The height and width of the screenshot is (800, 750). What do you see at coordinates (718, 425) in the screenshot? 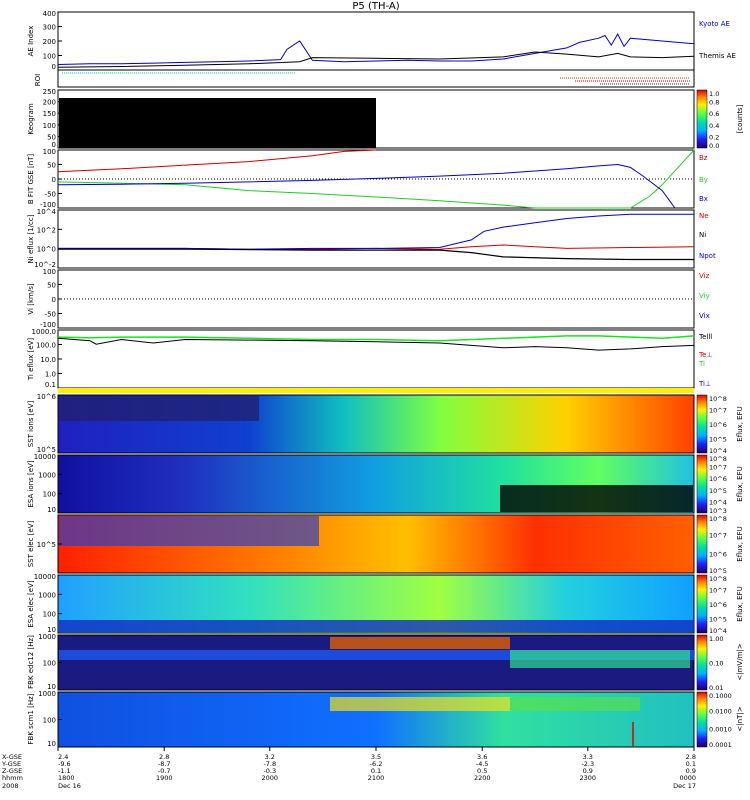
I see `sst-ion-colorbar-ticks: 10^4 10^5 10^6 10^7 10^8` at bounding box center [718, 425].